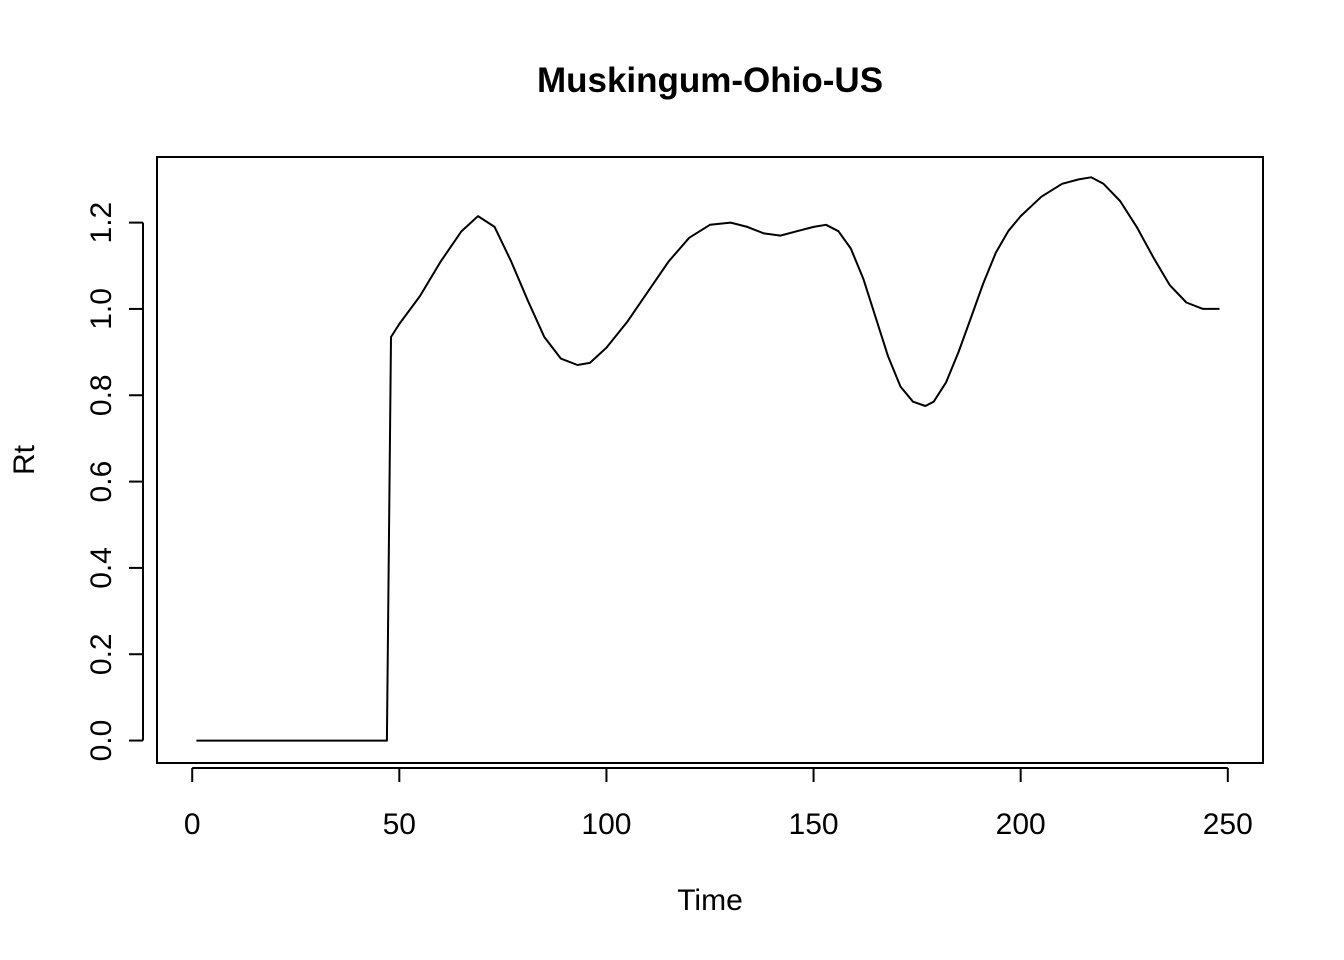  Describe the element at coordinates (718, 804) in the screenshot. I see `x-axis: 0 50 100 150 200 250` at that location.